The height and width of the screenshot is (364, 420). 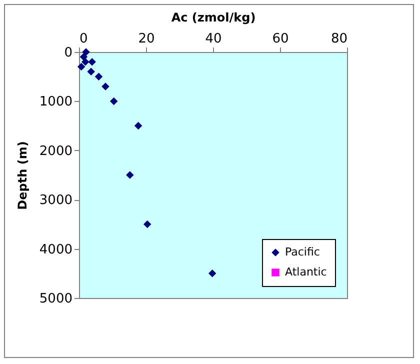 What do you see at coordinates (68, 53) in the screenshot?
I see `y-tick-label: 0` at bounding box center [68, 53].